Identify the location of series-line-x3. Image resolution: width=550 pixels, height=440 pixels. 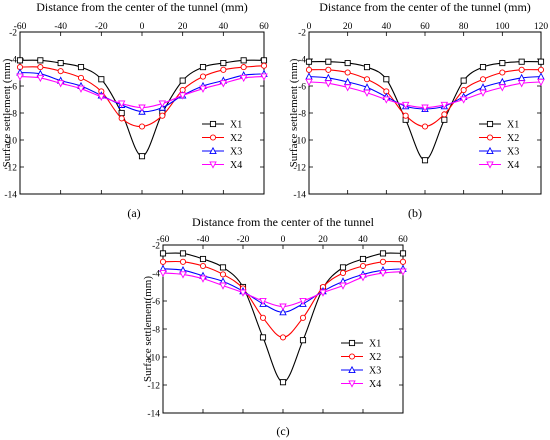
(425, 93).